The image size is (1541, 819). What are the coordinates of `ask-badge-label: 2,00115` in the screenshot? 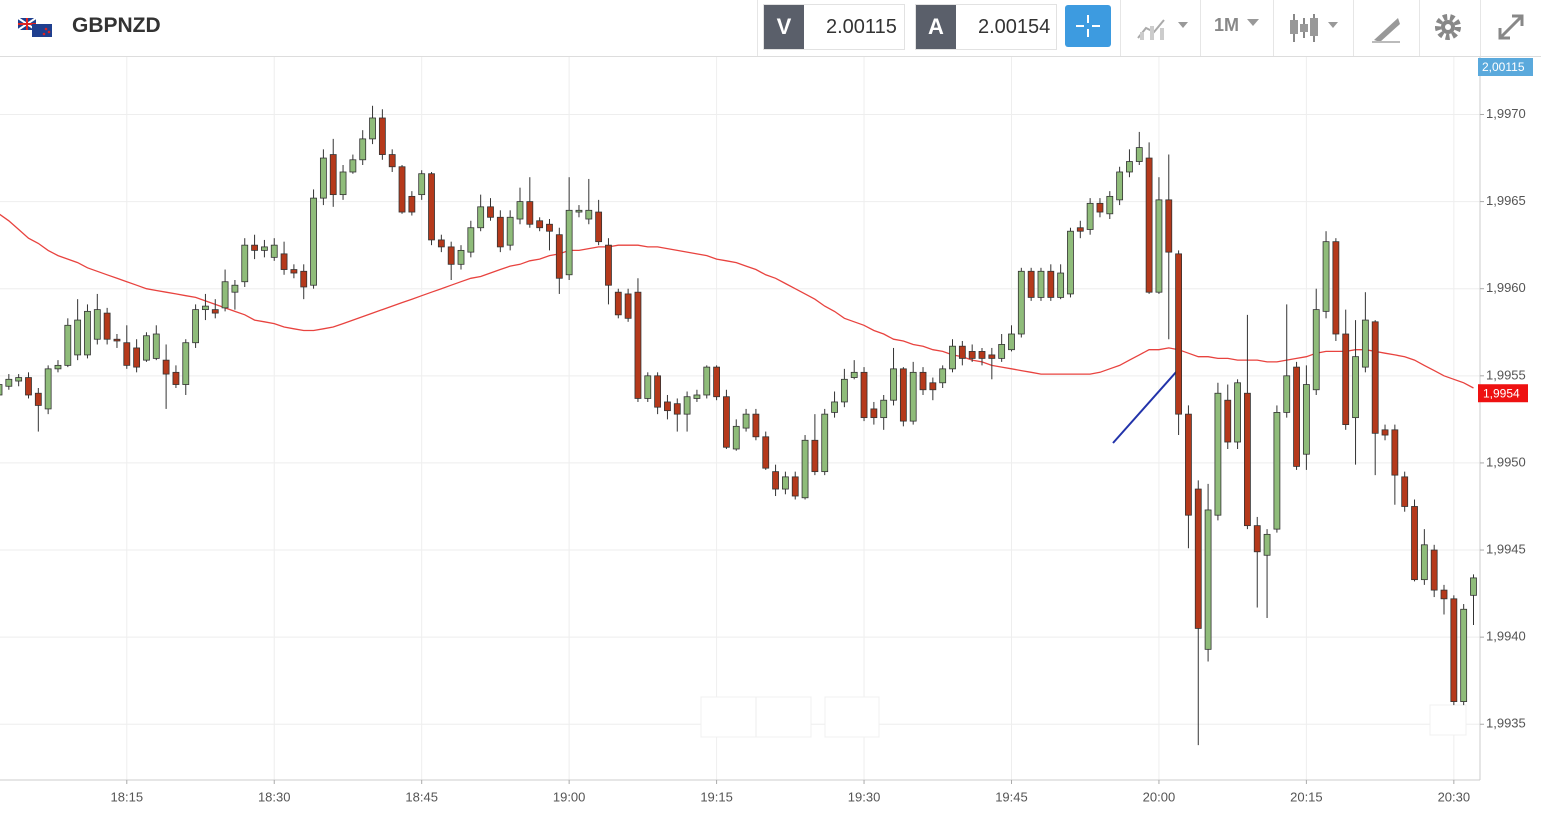 It's located at (1503, 67).